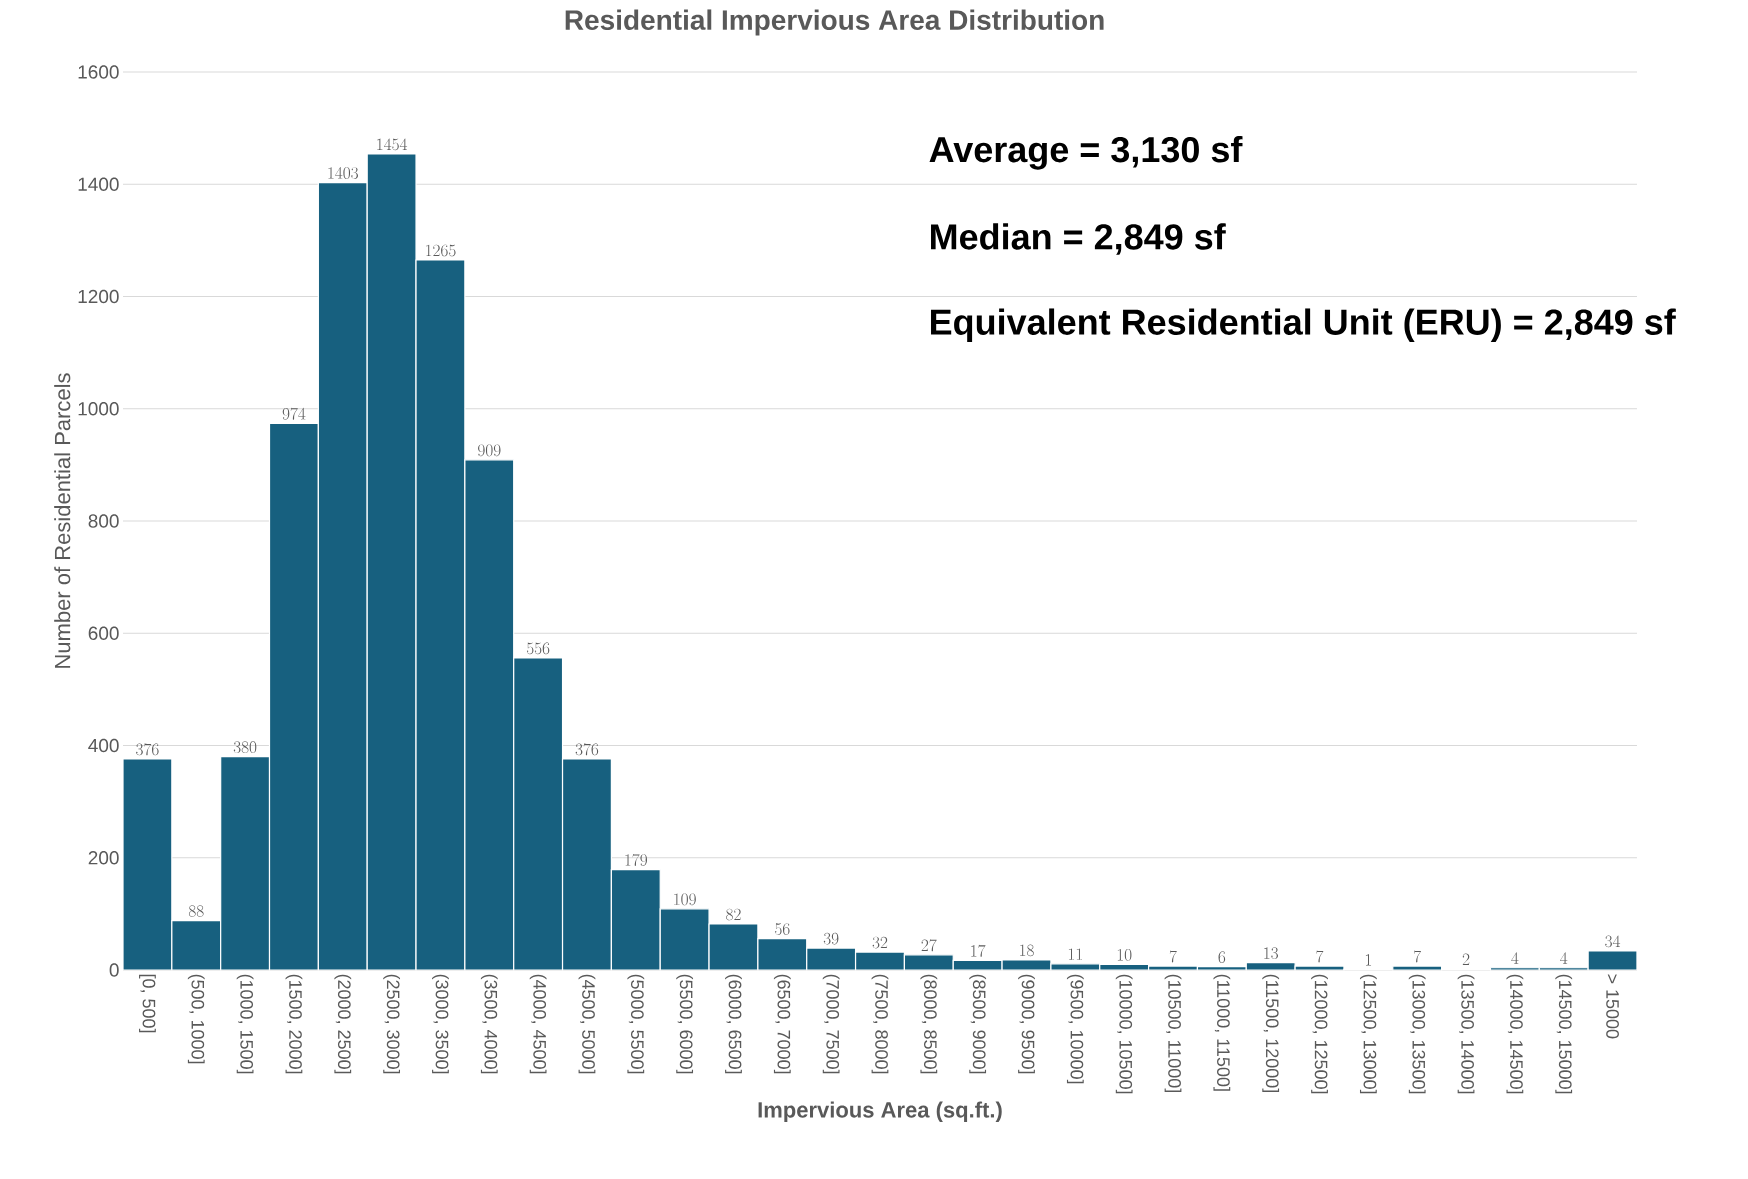  Describe the element at coordinates (782, 929) in the screenshot. I see `data-label: 56` at that location.